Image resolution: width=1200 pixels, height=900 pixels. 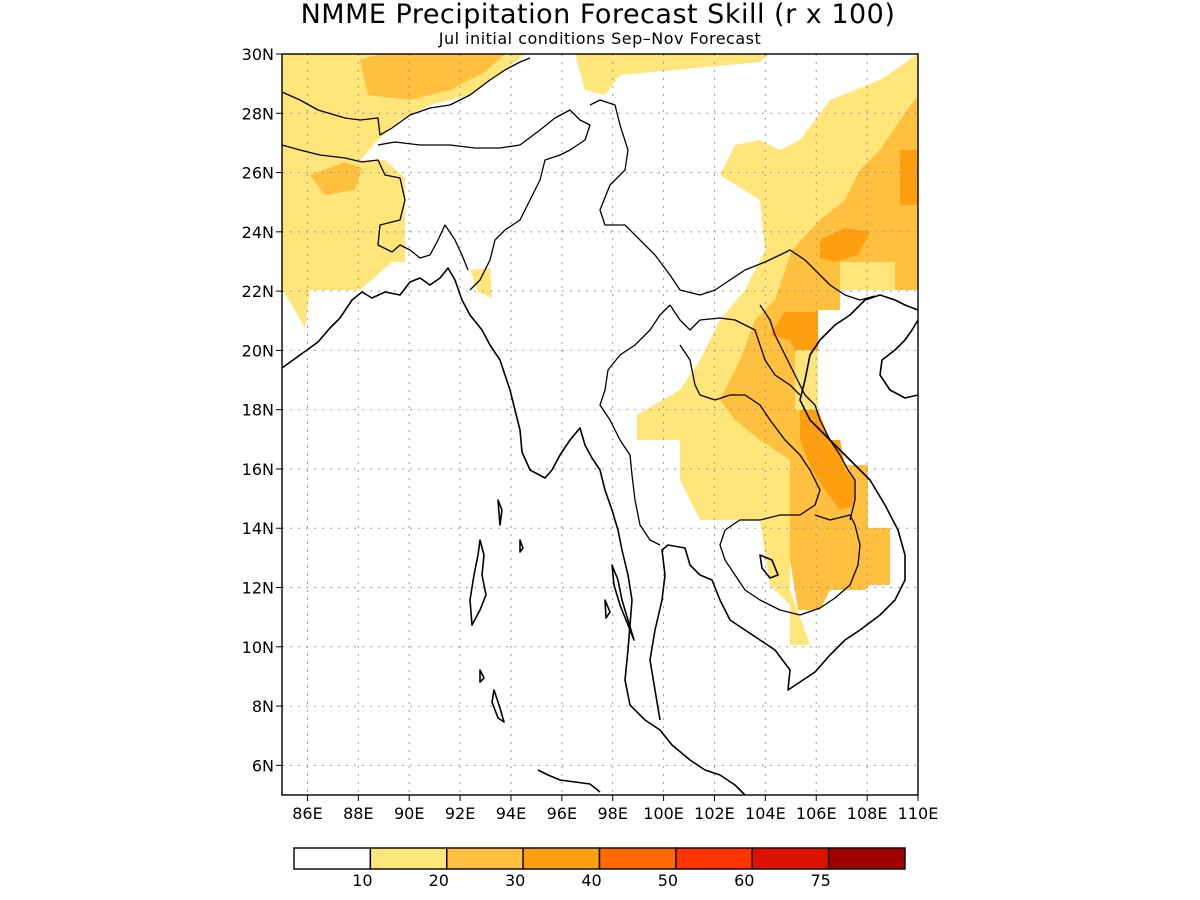 I want to click on x-tick-label: 92E, so click(x=460, y=813).